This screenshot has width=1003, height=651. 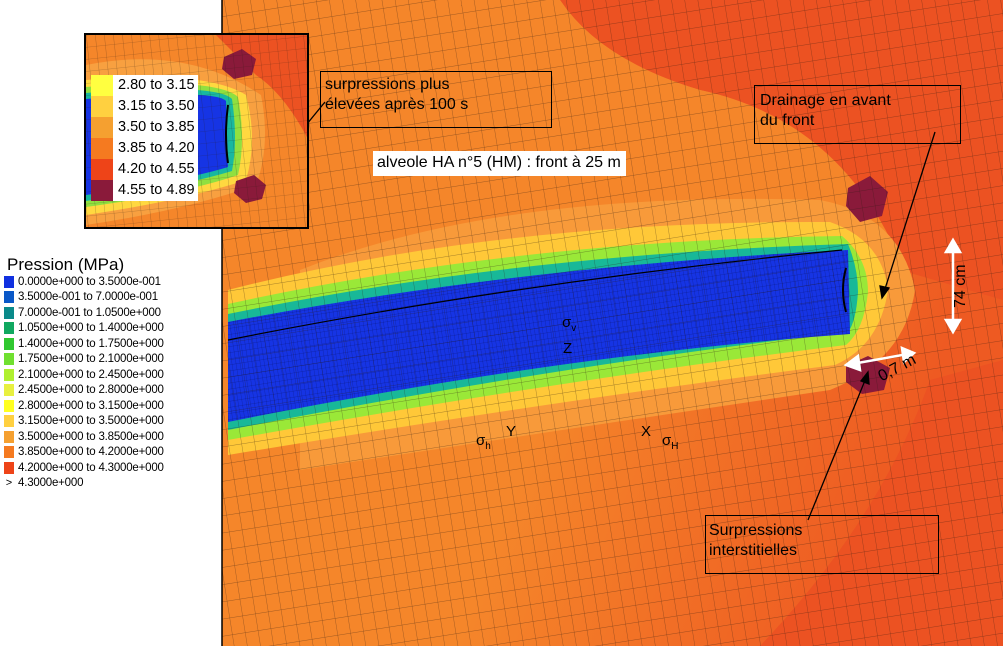 I want to click on arrow-interstitial, so click(x=838, y=445).